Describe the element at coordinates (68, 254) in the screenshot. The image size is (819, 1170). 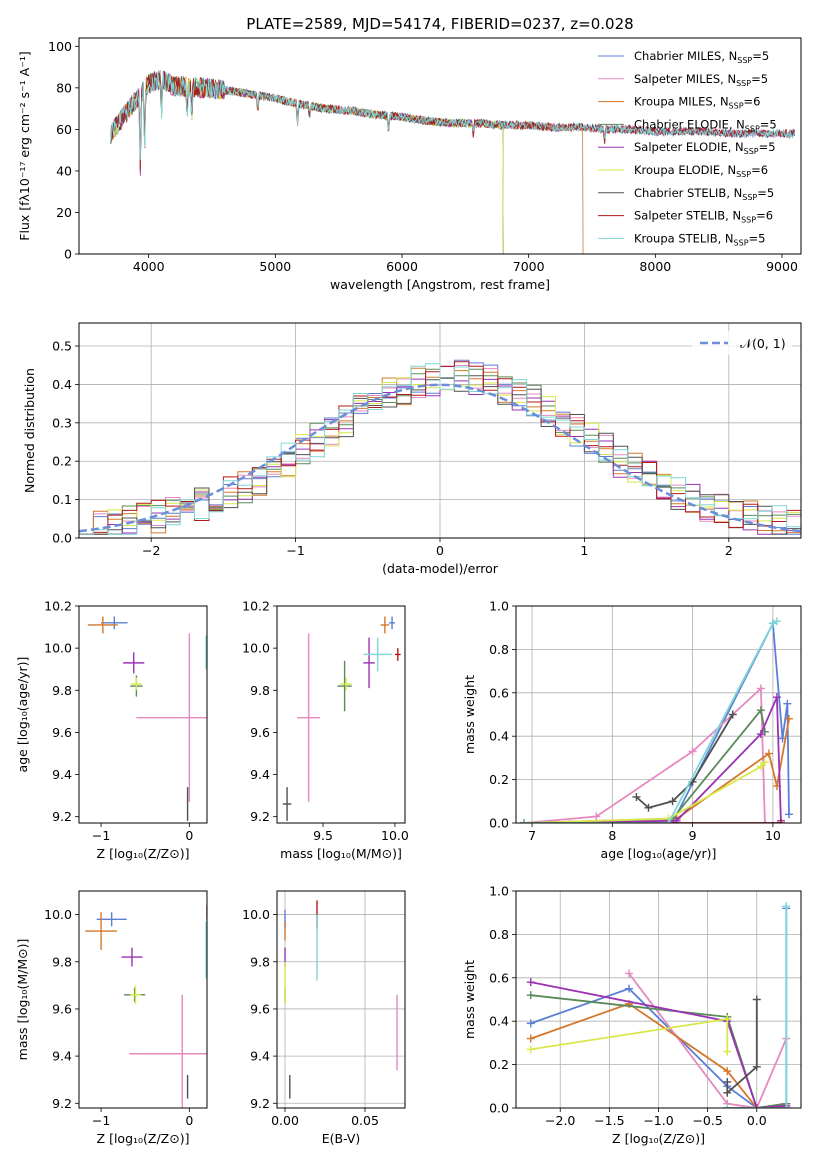
I see `y-tick-label: 0` at that location.